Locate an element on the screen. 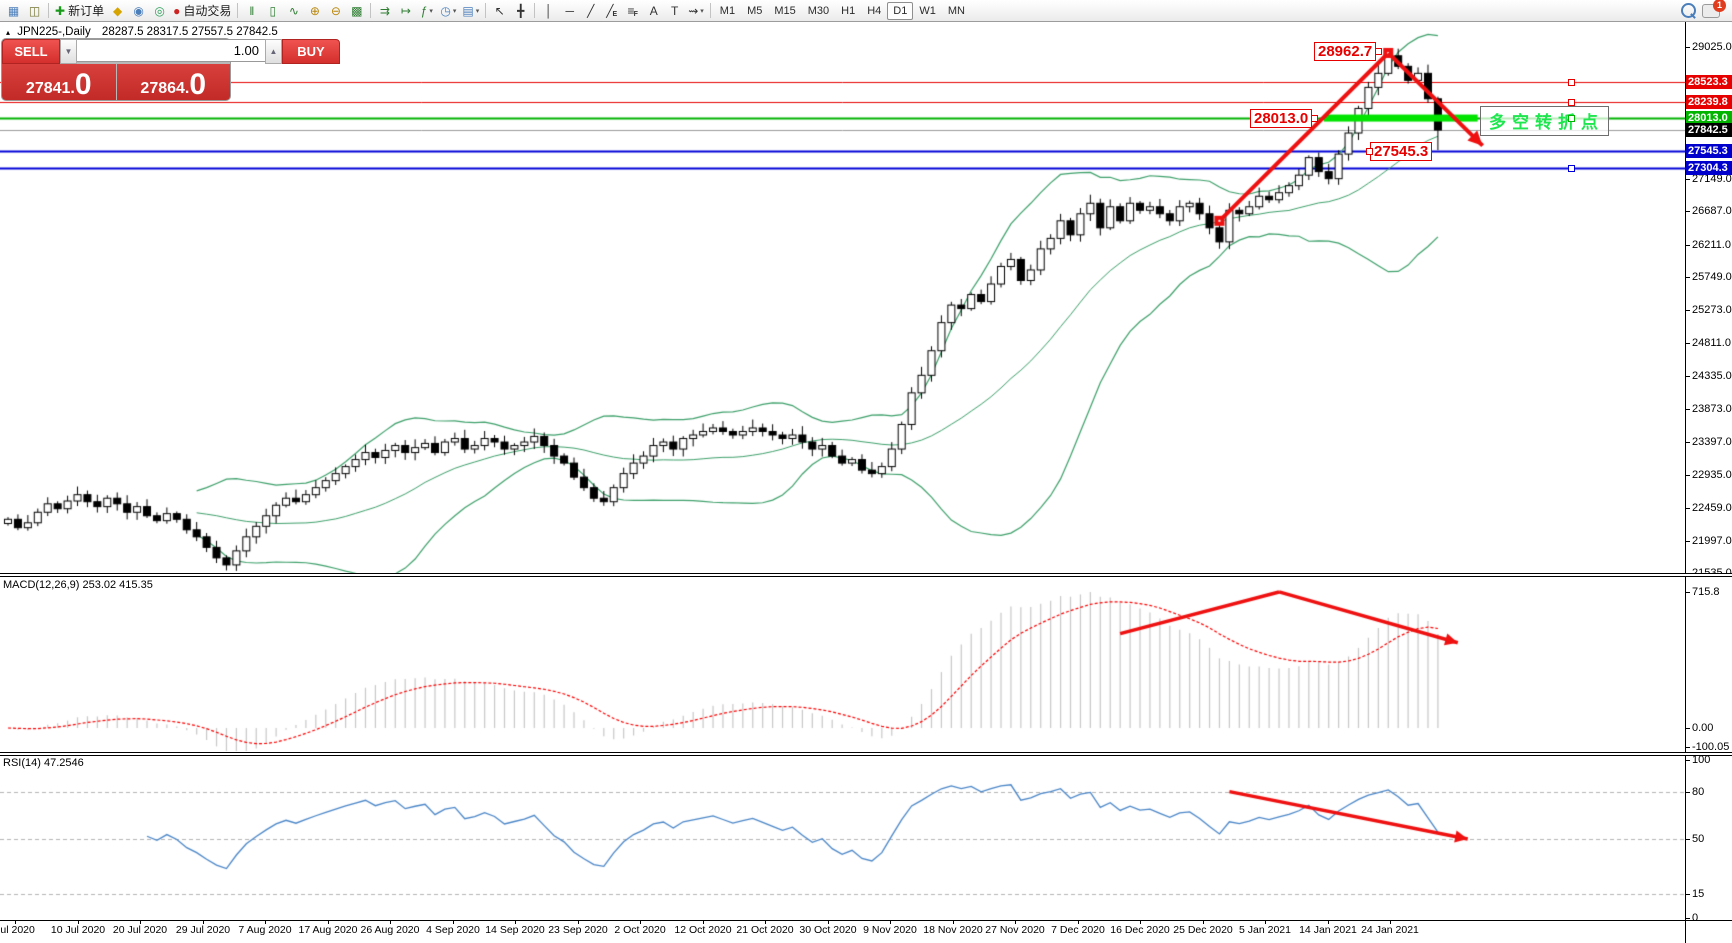 The image size is (1732, 943). timeframe-m1-button: M1 is located at coordinates (727, 11).